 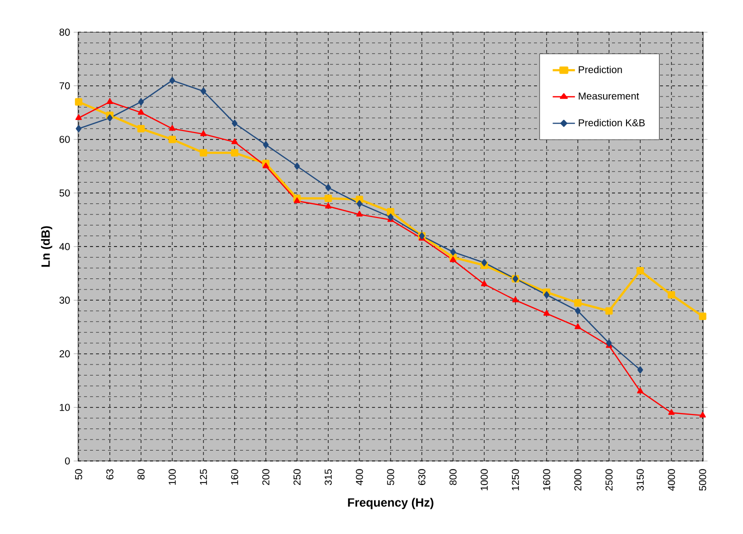 I want to click on y-tick-label: 50, so click(x=64, y=193).